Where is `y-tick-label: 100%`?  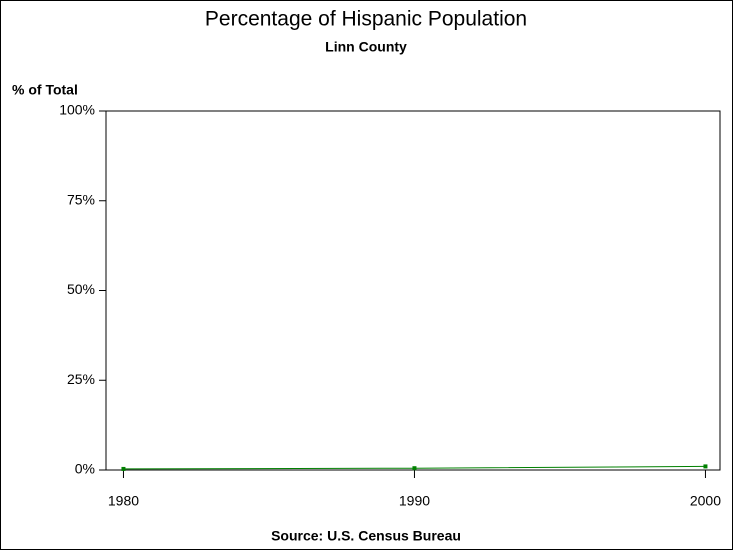
y-tick-label: 100% is located at coordinates (77, 110).